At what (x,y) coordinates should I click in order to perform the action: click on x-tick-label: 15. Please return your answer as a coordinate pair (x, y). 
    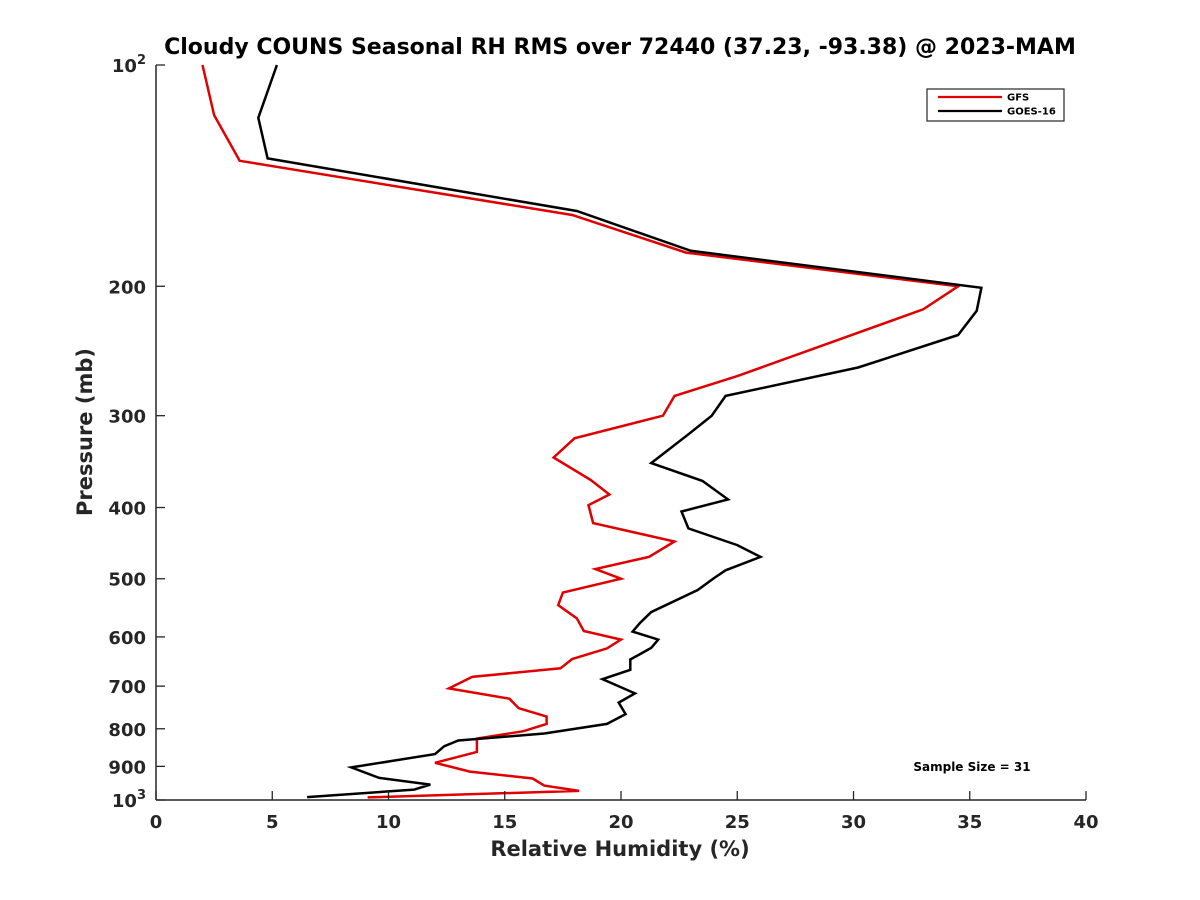
    Looking at the image, I should click on (504, 822).